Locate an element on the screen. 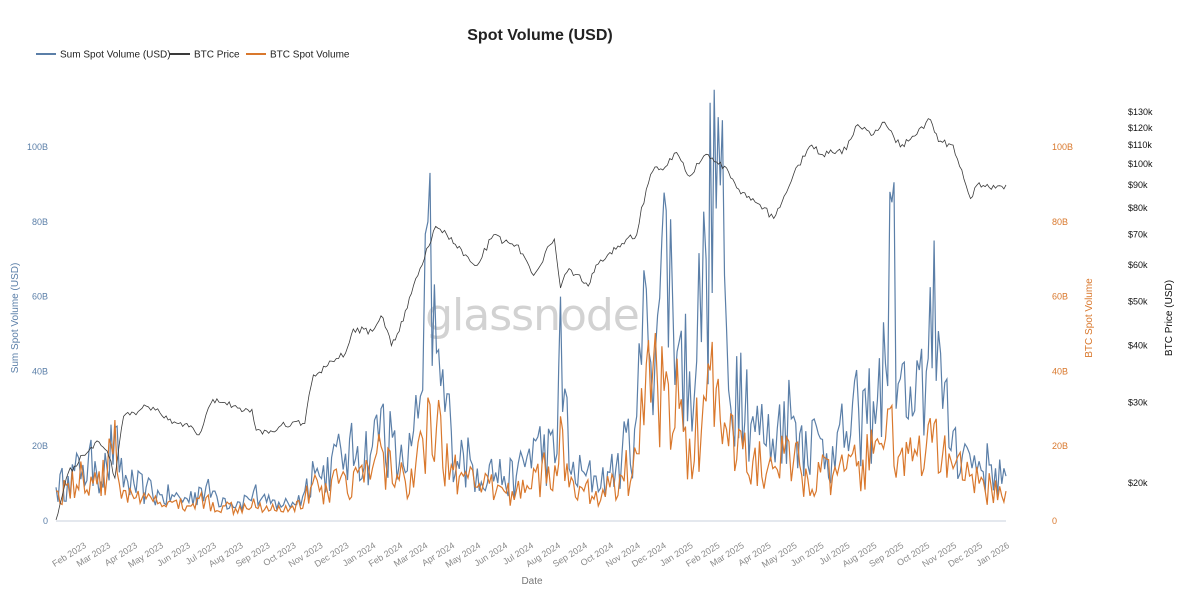  price-axis-tick: $100k is located at coordinates (1140, 164).